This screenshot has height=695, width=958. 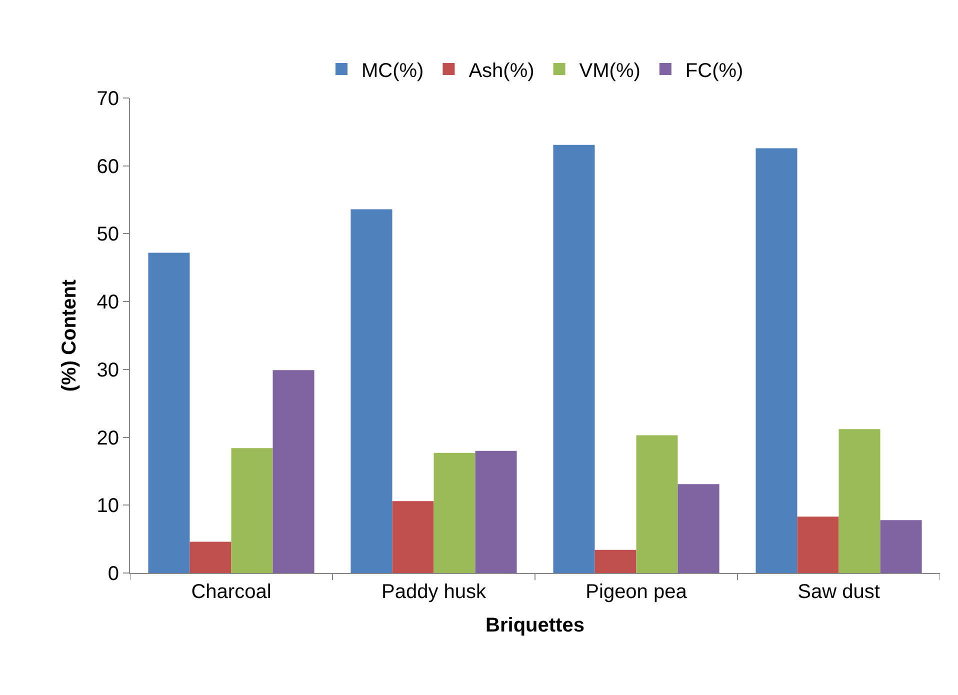 I want to click on y-tick-label: 40, so click(x=107, y=303).